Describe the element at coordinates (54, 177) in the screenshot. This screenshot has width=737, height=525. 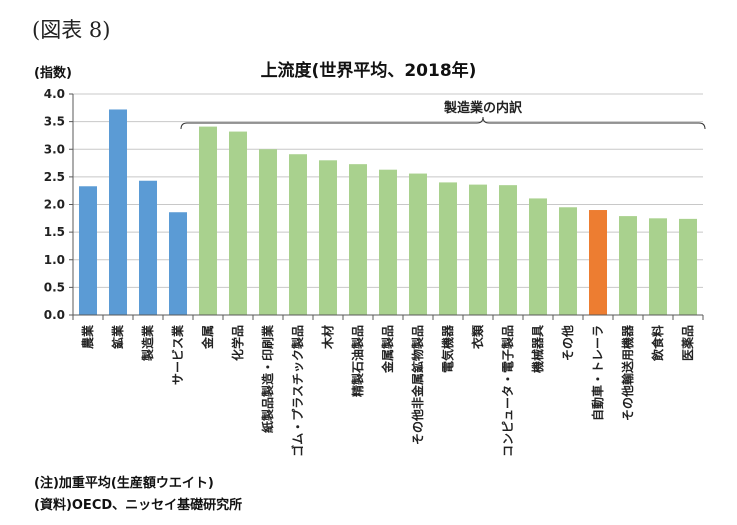
I see `y-tick-label: 2.5` at that location.